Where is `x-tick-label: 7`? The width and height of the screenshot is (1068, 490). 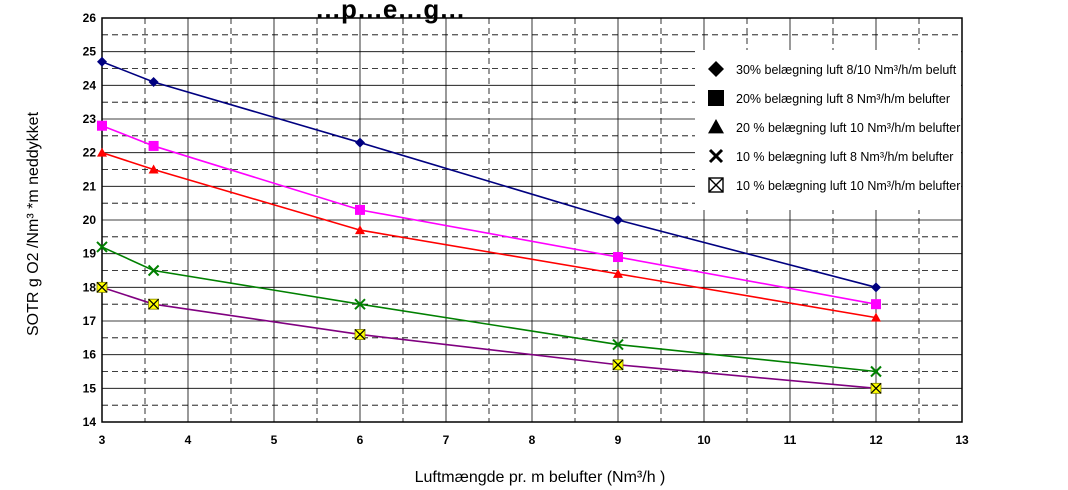
x-tick-label: 7 is located at coordinates (446, 440).